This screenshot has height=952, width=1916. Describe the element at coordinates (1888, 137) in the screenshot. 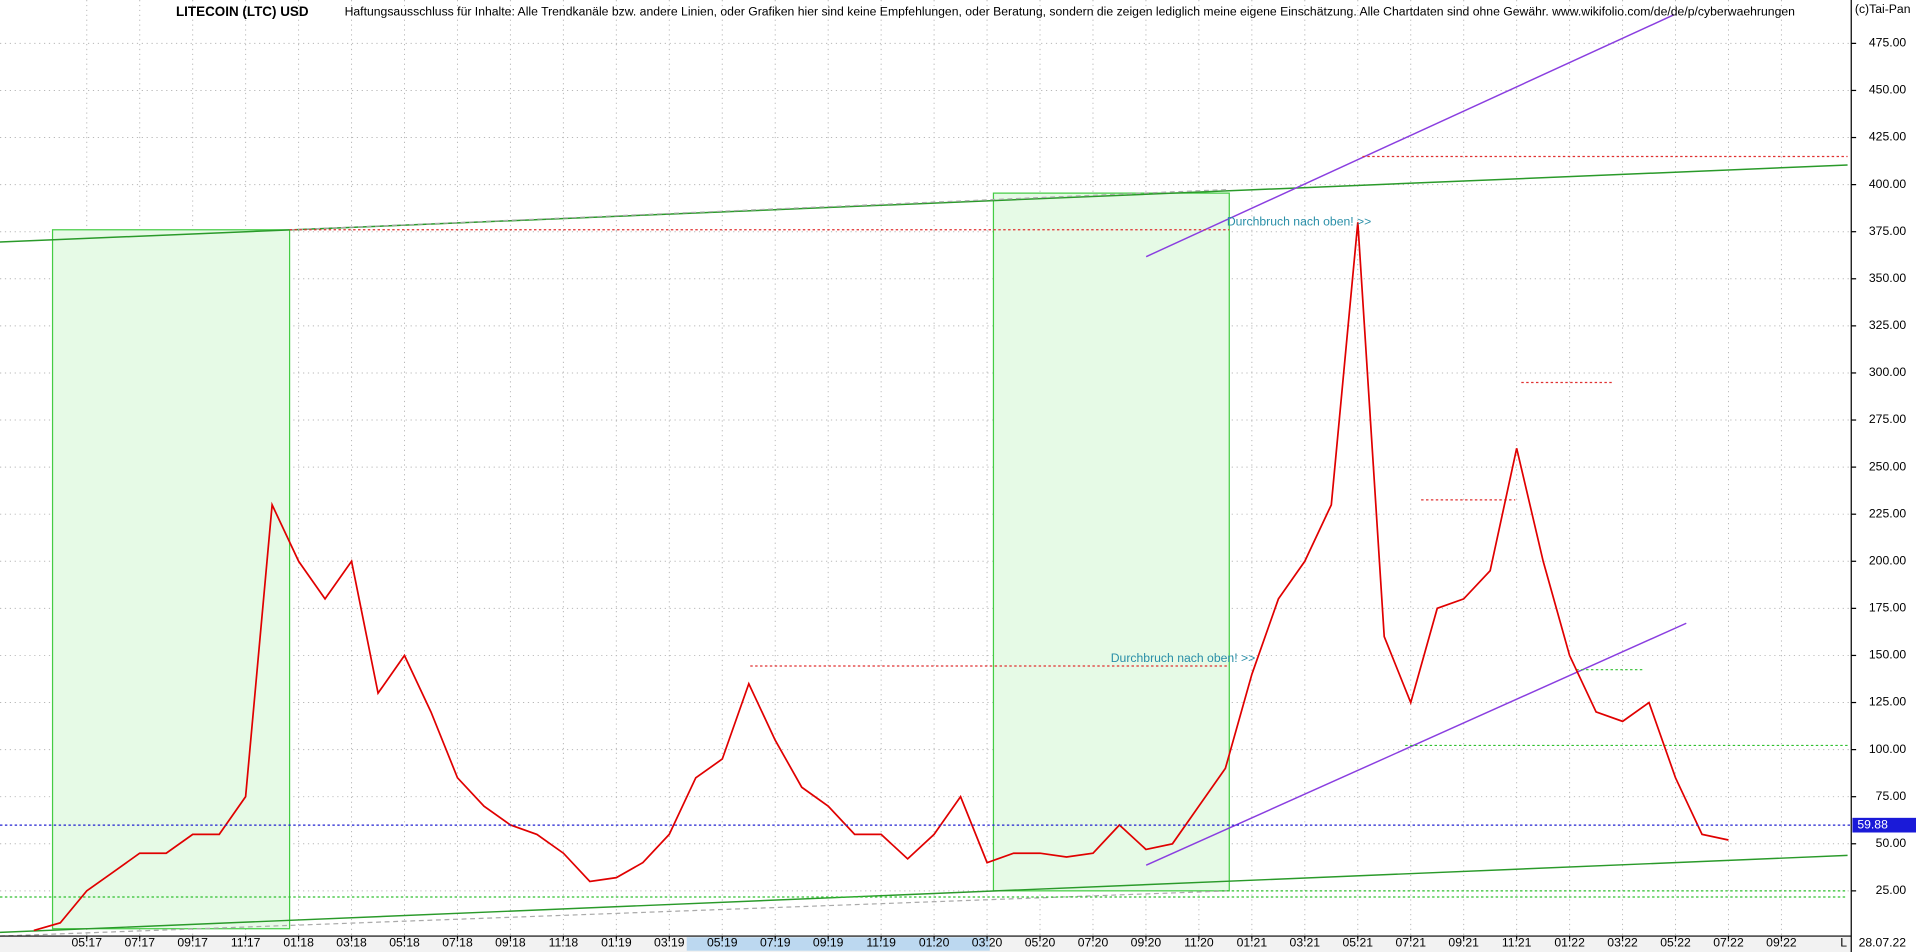

I see `y-tick-label: 425.00` at that location.